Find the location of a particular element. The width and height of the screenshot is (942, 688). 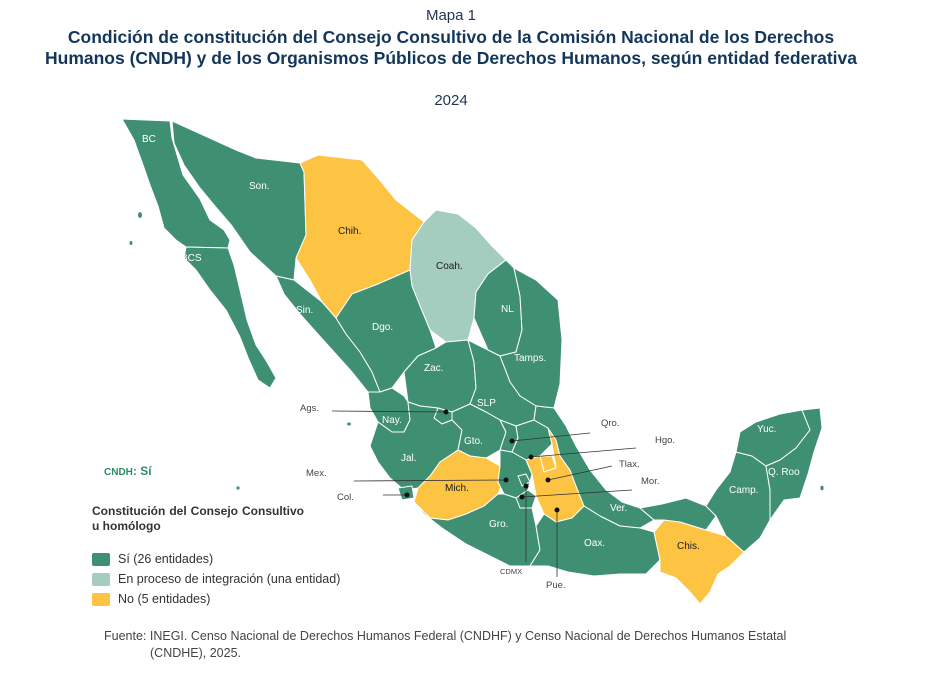

label-coah: Coah. is located at coordinates (449, 266).